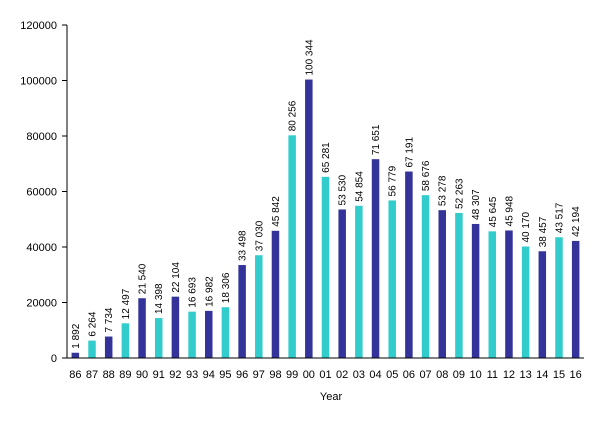 This screenshot has height=425, width=599. I want to click on y-tick-label: 60000, so click(41, 193).